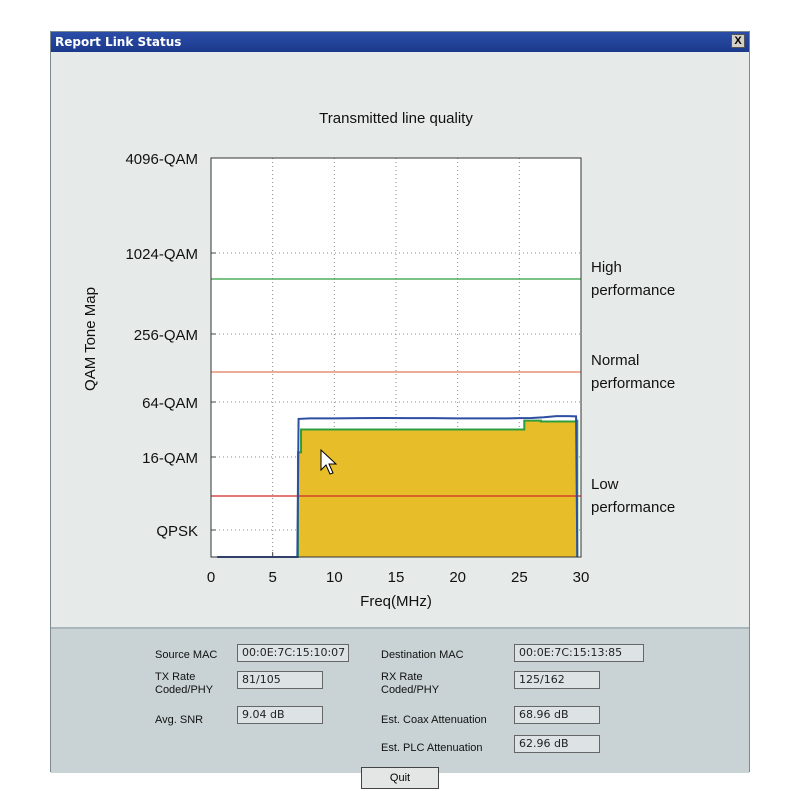  Describe the element at coordinates (557, 715) in the screenshot. I see `coax-attenuation-field: 68.96 dB` at that location.